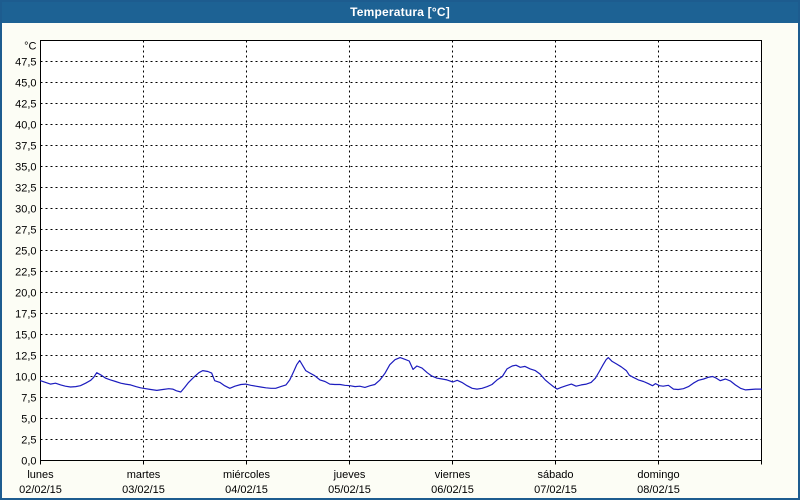  Describe the element at coordinates (555, 490) in the screenshot. I see `x-date-label: 07/02/15` at that location.